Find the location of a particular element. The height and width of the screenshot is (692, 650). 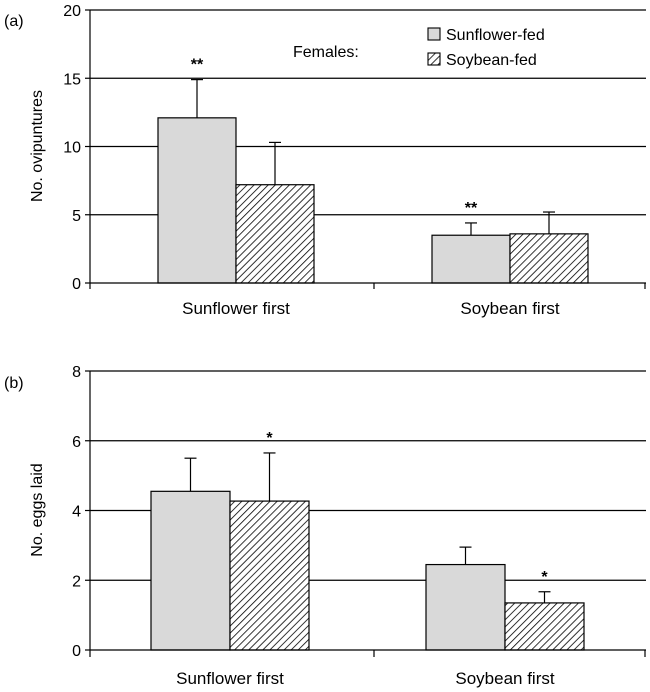

significance-a: ** ** is located at coordinates (334, 137).